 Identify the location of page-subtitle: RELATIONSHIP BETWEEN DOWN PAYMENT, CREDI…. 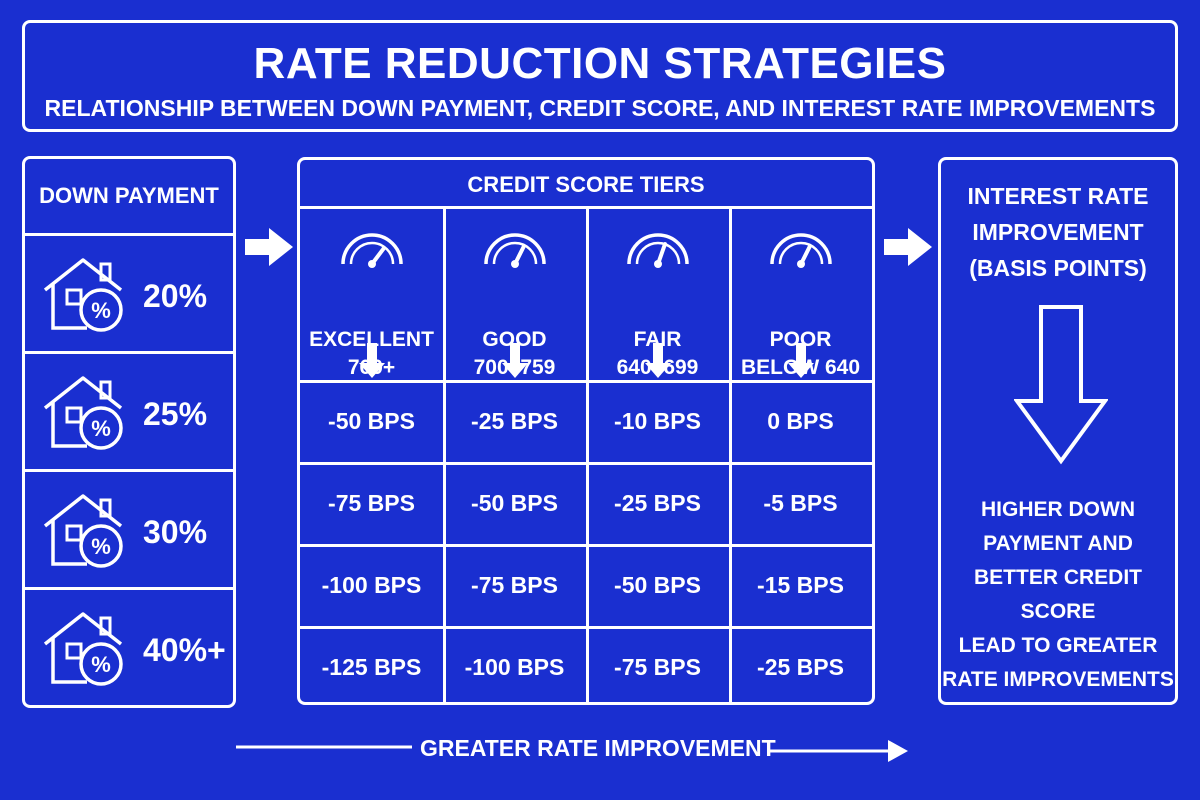
(600, 108).